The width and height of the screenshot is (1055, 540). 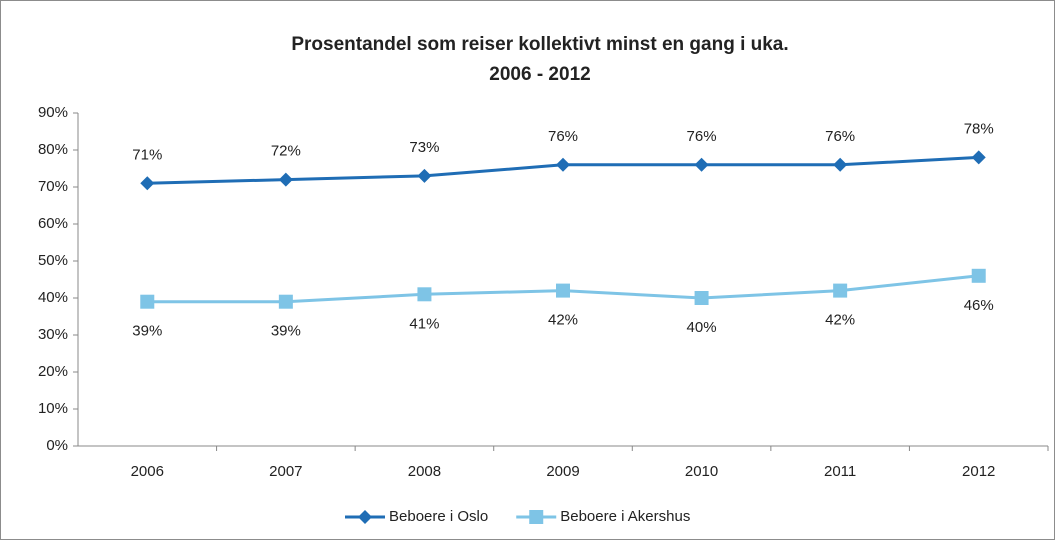 What do you see at coordinates (147, 471) in the screenshot?
I see `x-tick-label: 2006` at bounding box center [147, 471].